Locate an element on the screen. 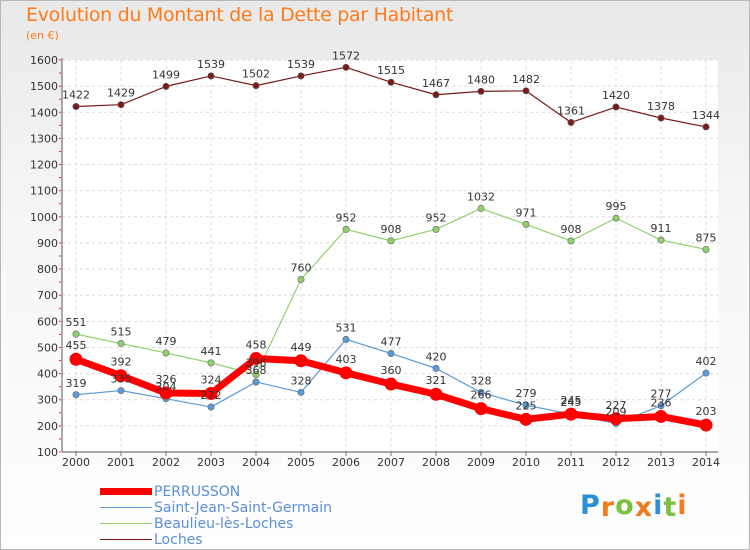 This screenshot has width=750, height=550. data-label: 952 is located at coordinates (436, 217).